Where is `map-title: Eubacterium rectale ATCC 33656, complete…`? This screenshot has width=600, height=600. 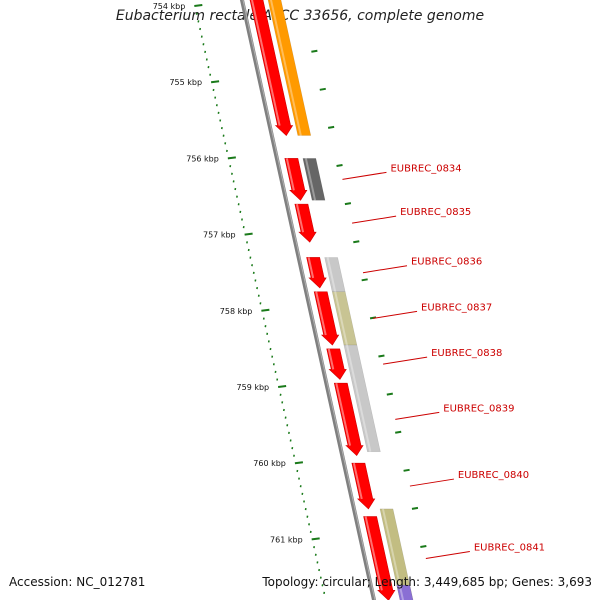 map-title: Eubacterium rectale ATCC 33656, complete… is located at coordinates (300, 16).